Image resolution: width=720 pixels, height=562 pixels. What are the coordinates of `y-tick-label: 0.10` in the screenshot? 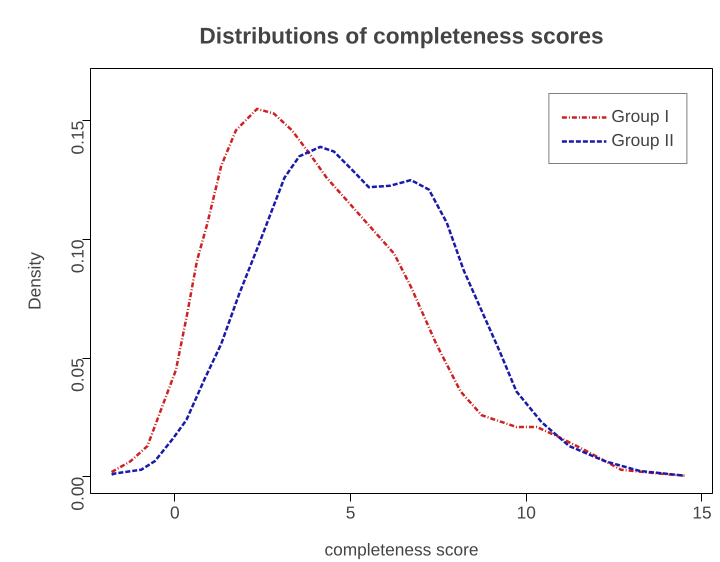 It's located at (78, 256).